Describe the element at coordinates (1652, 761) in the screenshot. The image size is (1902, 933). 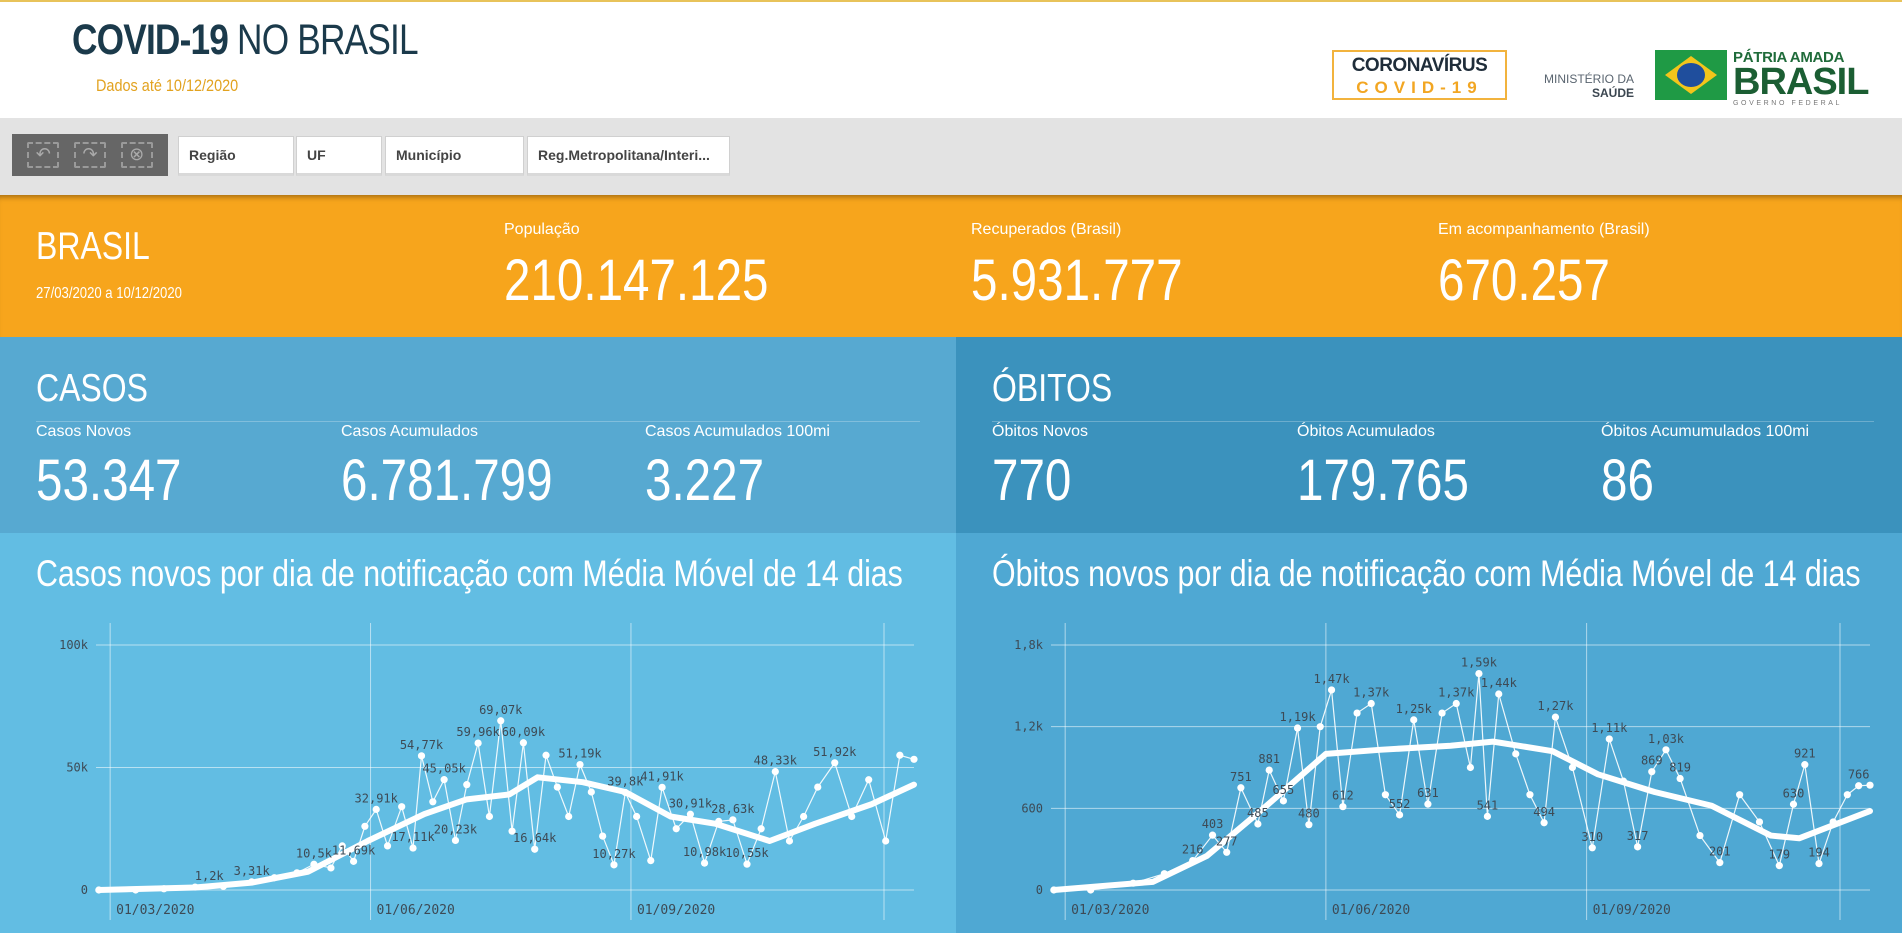
I see `data-label: 869` at that location.